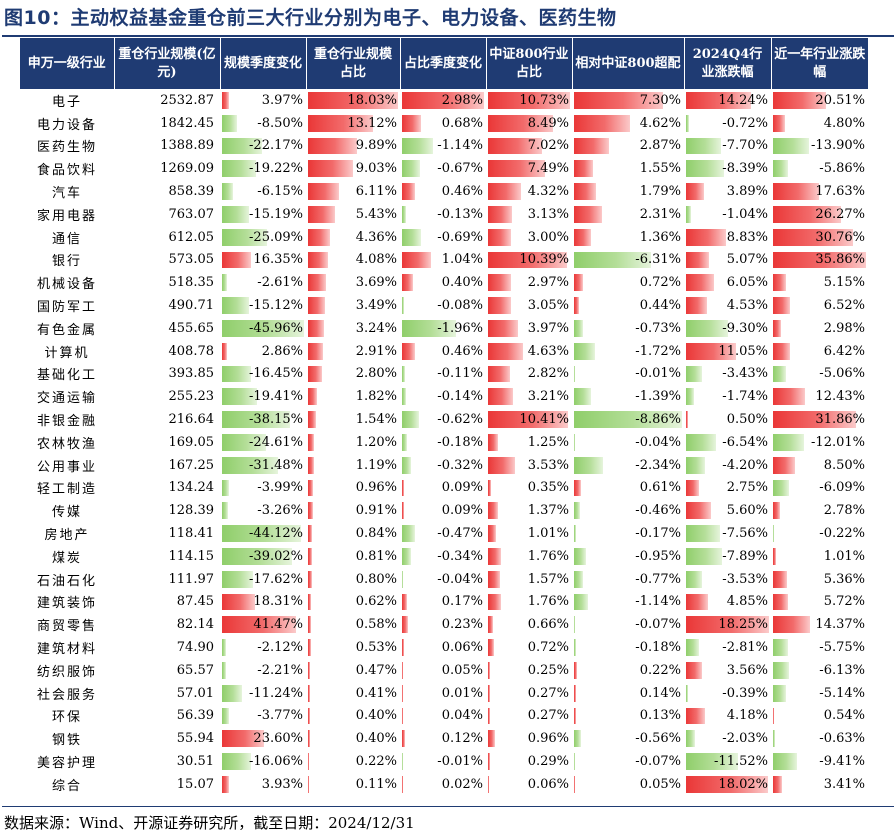 The width and height of the screenshot is (896, 840). What do you see at coordinates (819, 716) in the screenshot?
I see `annual-return-cell: 0.54%` at bounding box center [819, 716].